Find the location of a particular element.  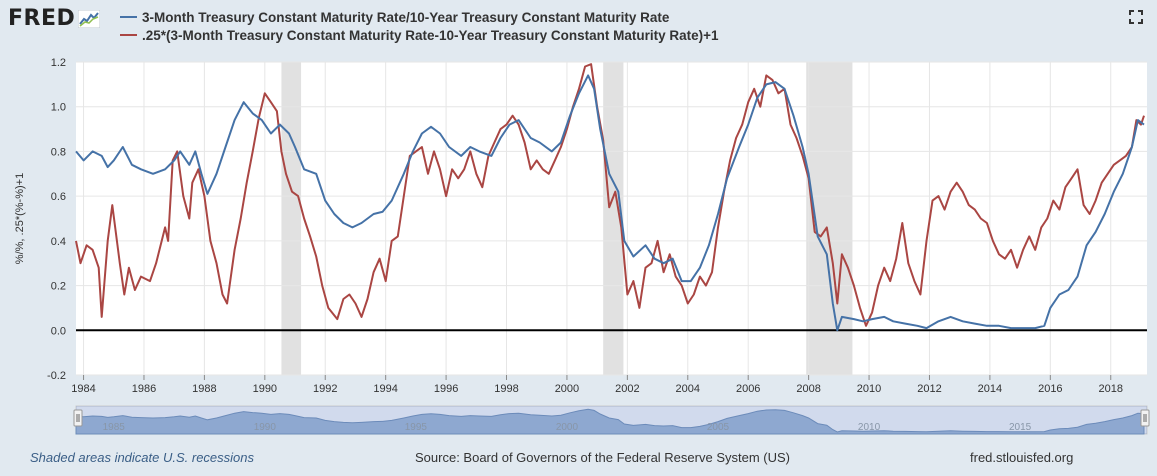

fullscreen-icon is located at coordinates (1136, 17).